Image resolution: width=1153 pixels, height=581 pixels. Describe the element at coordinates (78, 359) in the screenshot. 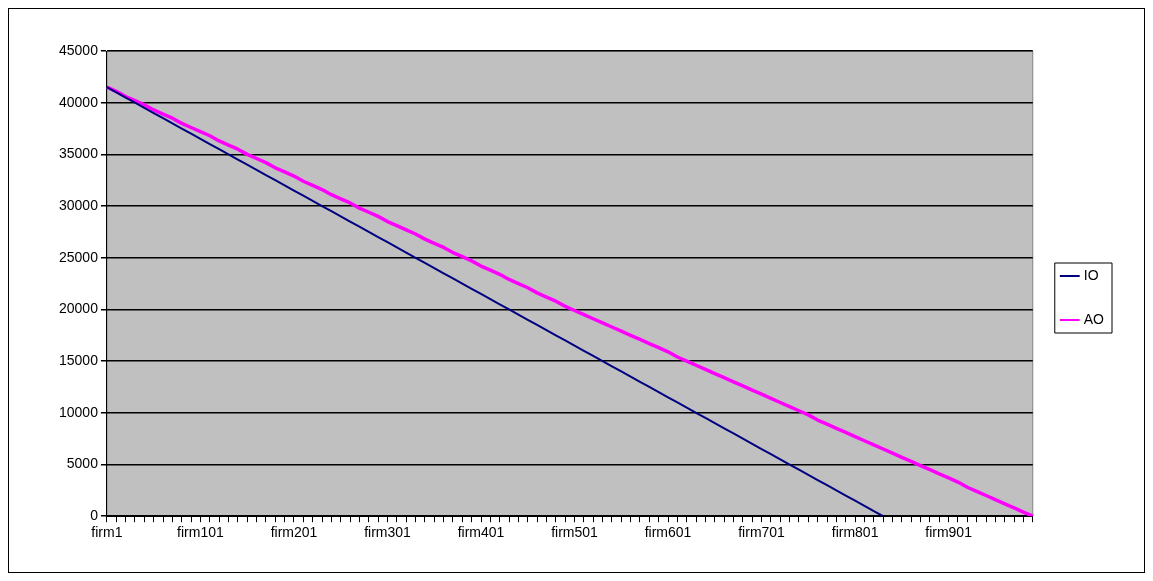

I see `y-tick-label: 15000` at that location.